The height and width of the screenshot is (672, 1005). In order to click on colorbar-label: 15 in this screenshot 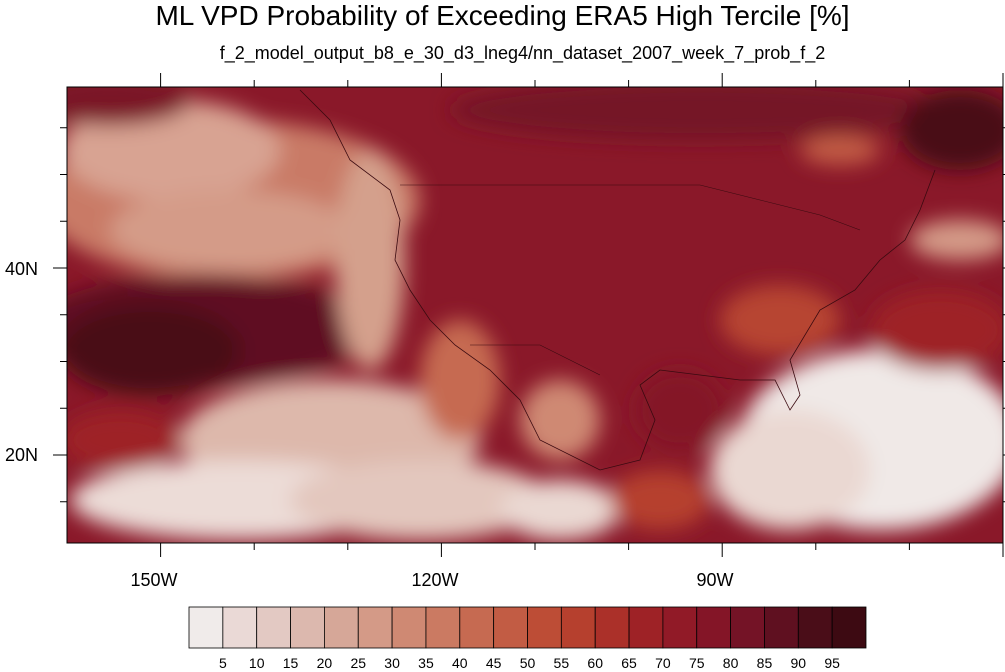, I will do `click(291, 663)`.